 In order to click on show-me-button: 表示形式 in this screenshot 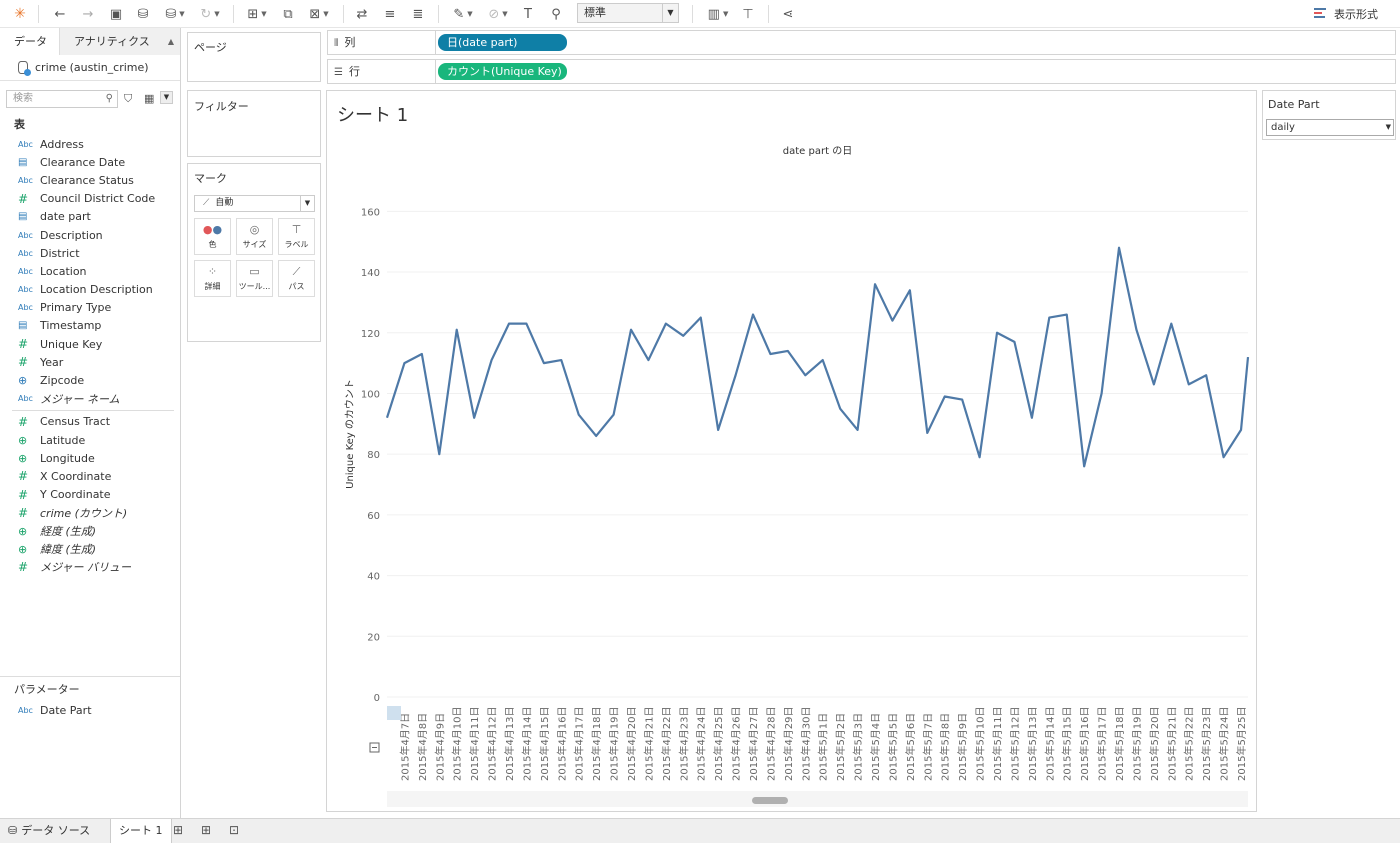, I will do `click(1346, 14)`.